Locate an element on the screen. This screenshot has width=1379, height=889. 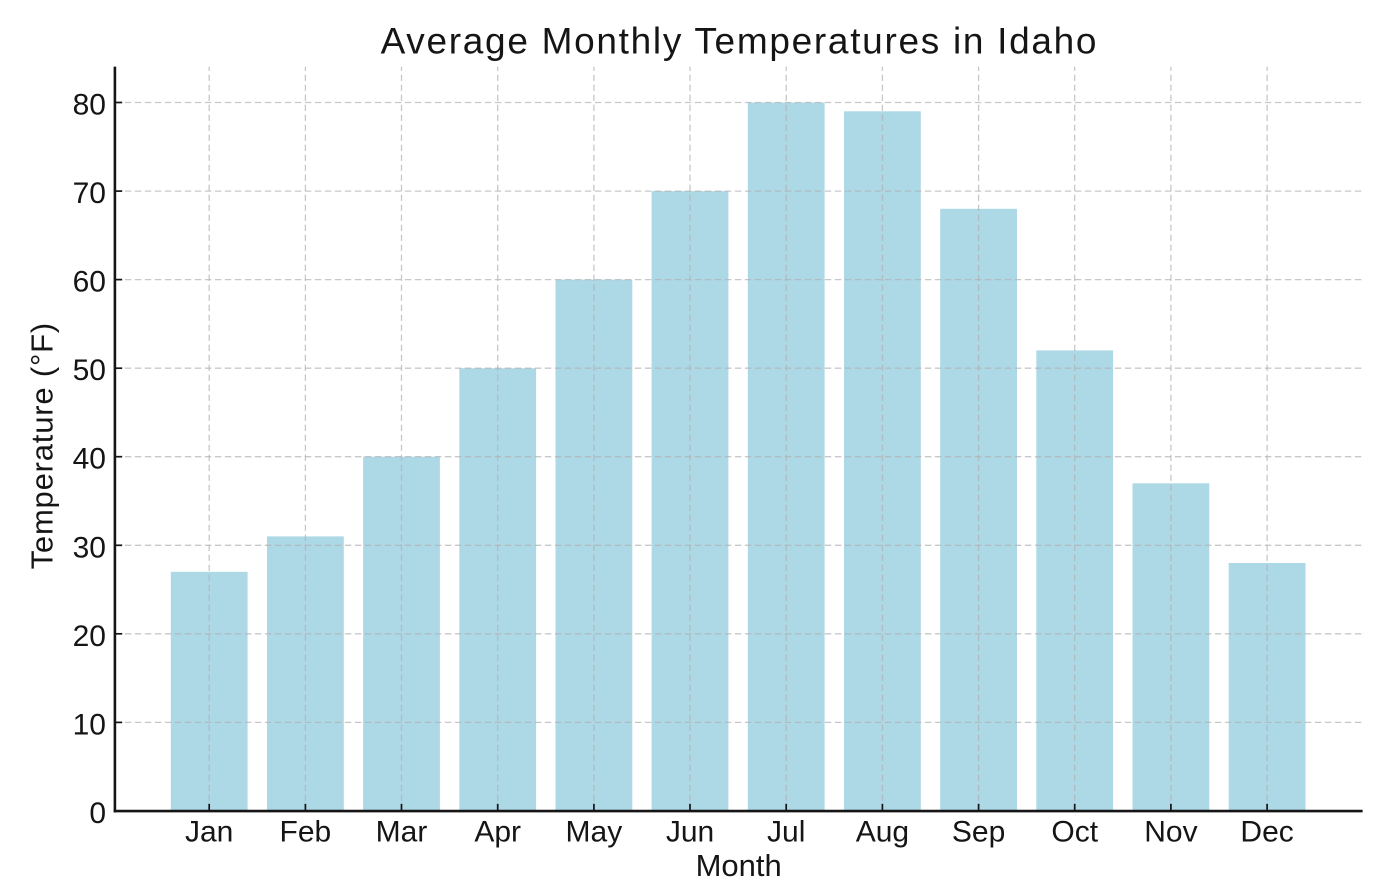
svg-text: 0 is located at coordinates (97, 813).